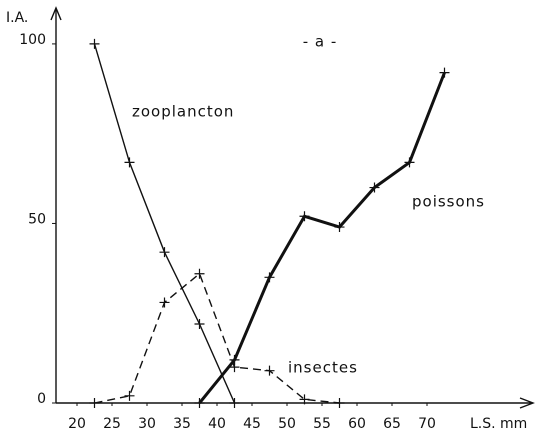  What do you see at coordinates (147, 424) in the screenshot?
I see `x-tick-label: 30` at bounding box center [147, 424].